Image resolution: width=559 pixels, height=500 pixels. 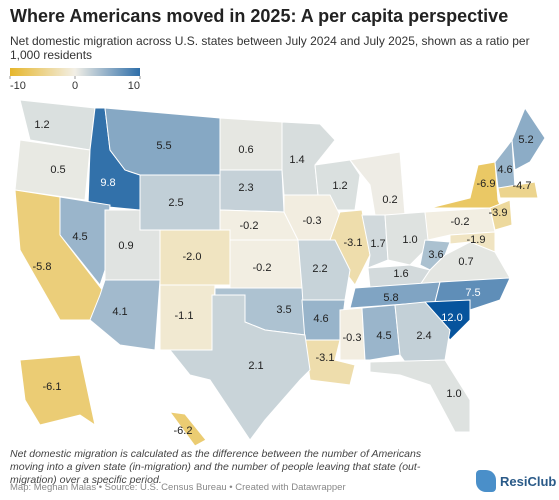 I want to click on state-value-label: 4.1, so click(x=119, y=312).